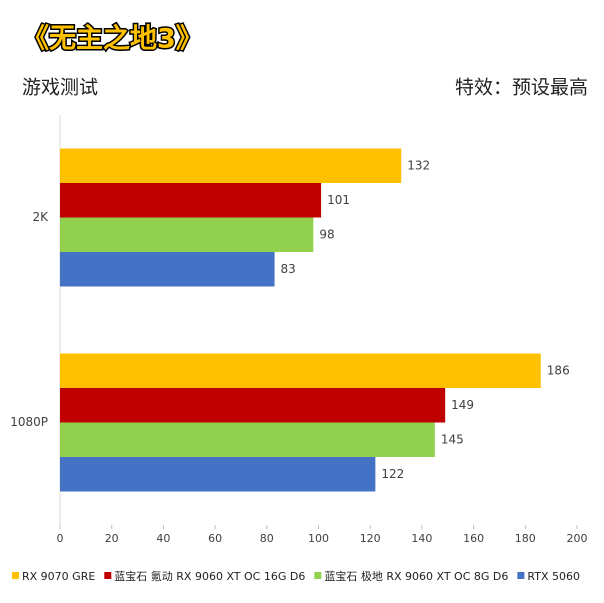  I want to click on x-tick-label: 200, so click(577, 538).